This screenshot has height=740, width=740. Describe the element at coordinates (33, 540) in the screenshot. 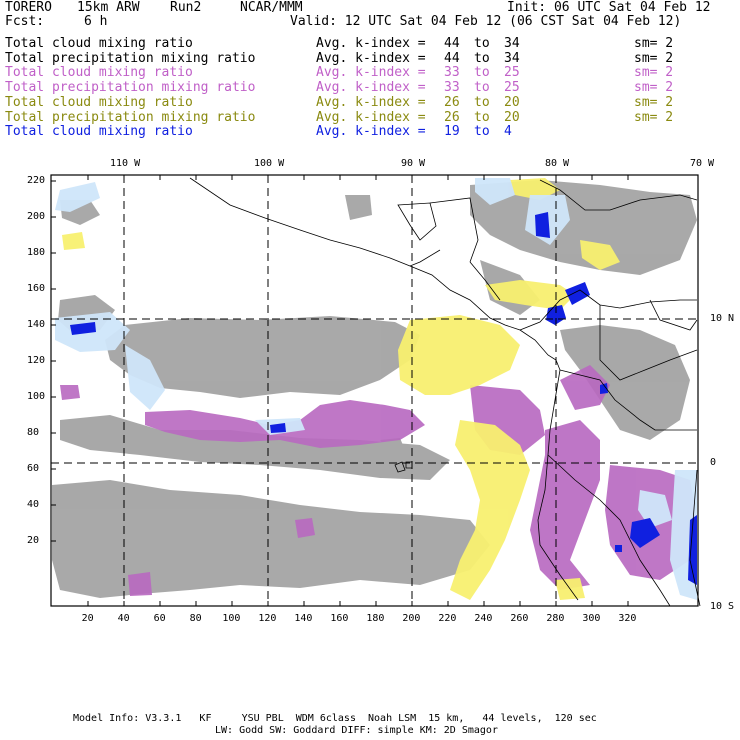

I see `y-tick-label: 20` at that location.